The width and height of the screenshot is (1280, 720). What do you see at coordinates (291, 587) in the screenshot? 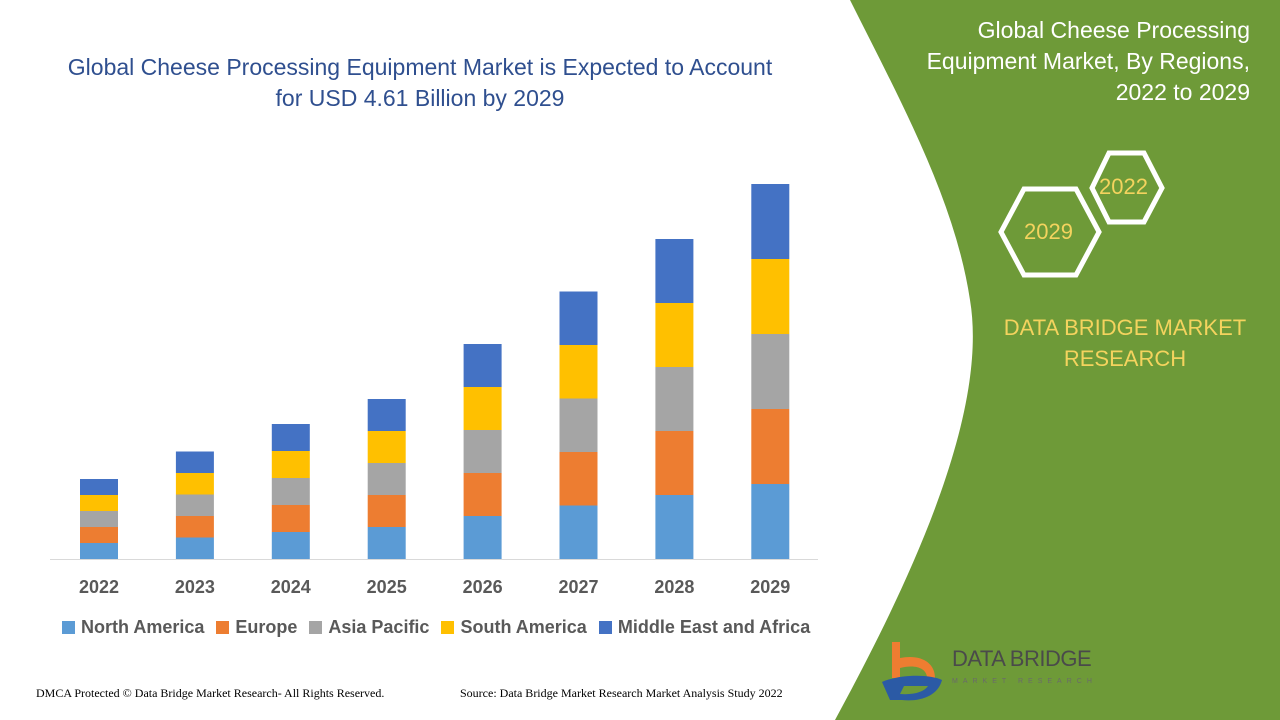
I see `x-tick-label: 2024` at bounding box center [291, 587].